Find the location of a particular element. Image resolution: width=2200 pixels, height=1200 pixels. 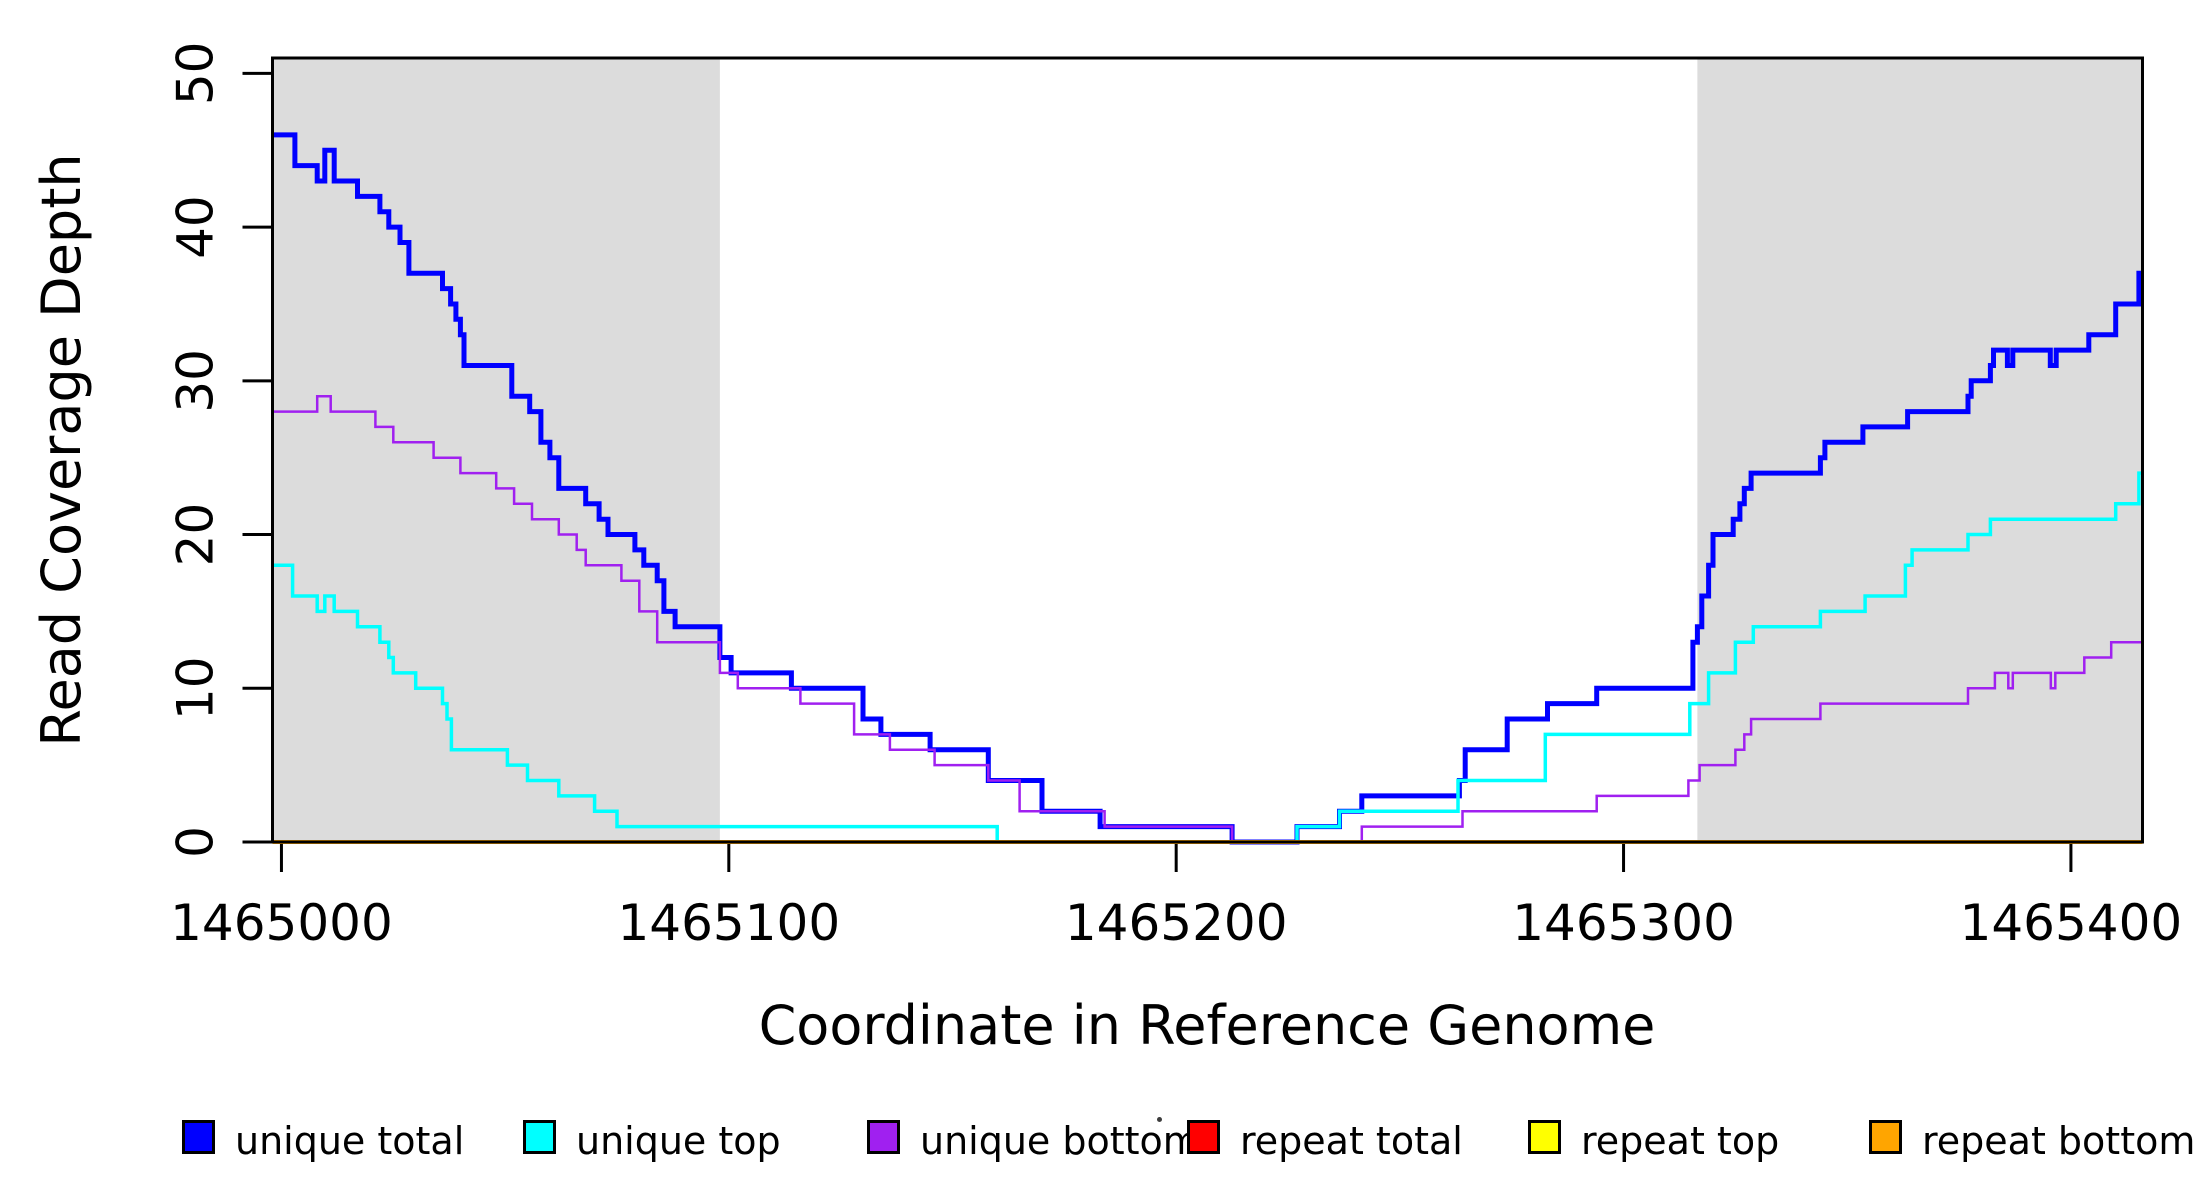

legend-swatch-unique-total is located at coordinates (198, 1137).